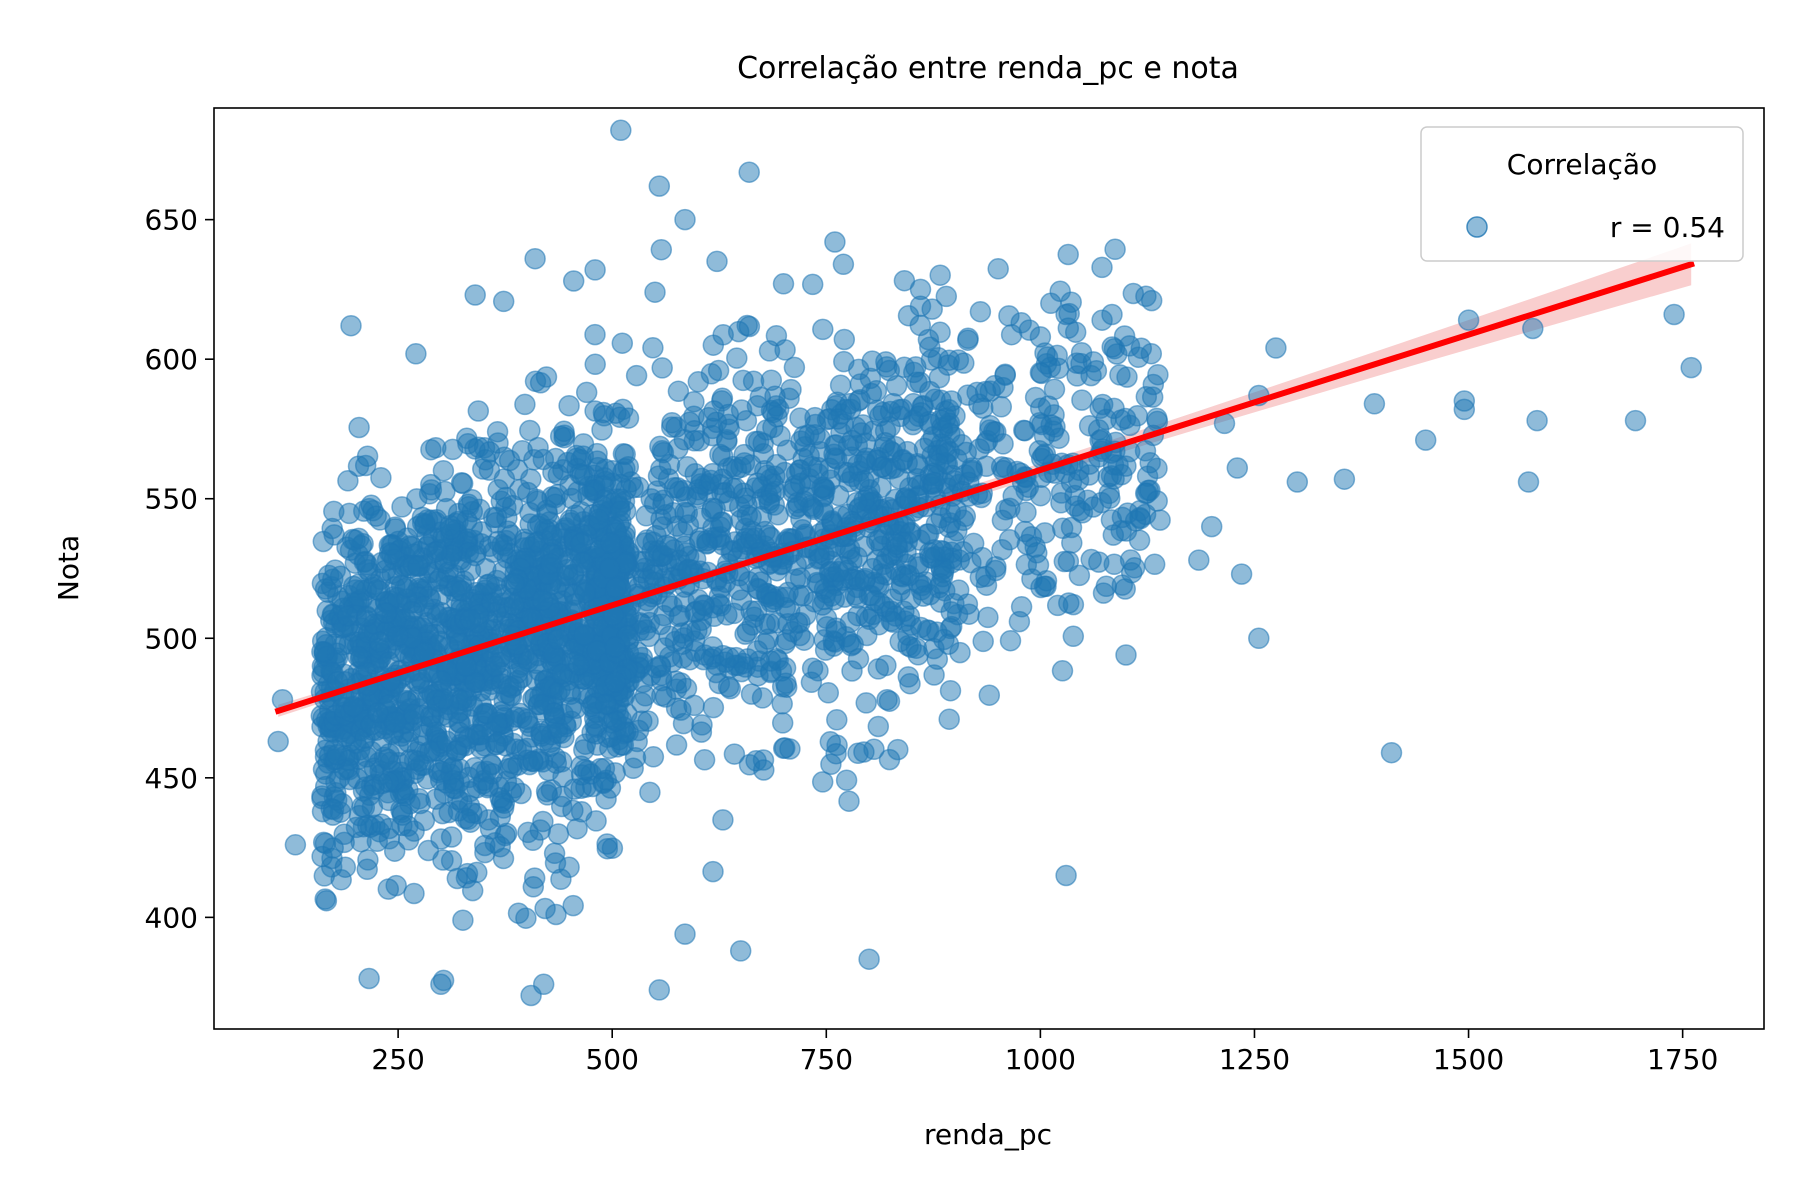 The height and width of the screenshot is (1200, 1800). What do you see at coordinates (1582, 164) in the screenshot?
I see `legend-title: Correlação` at bounding box center [1582, 164].